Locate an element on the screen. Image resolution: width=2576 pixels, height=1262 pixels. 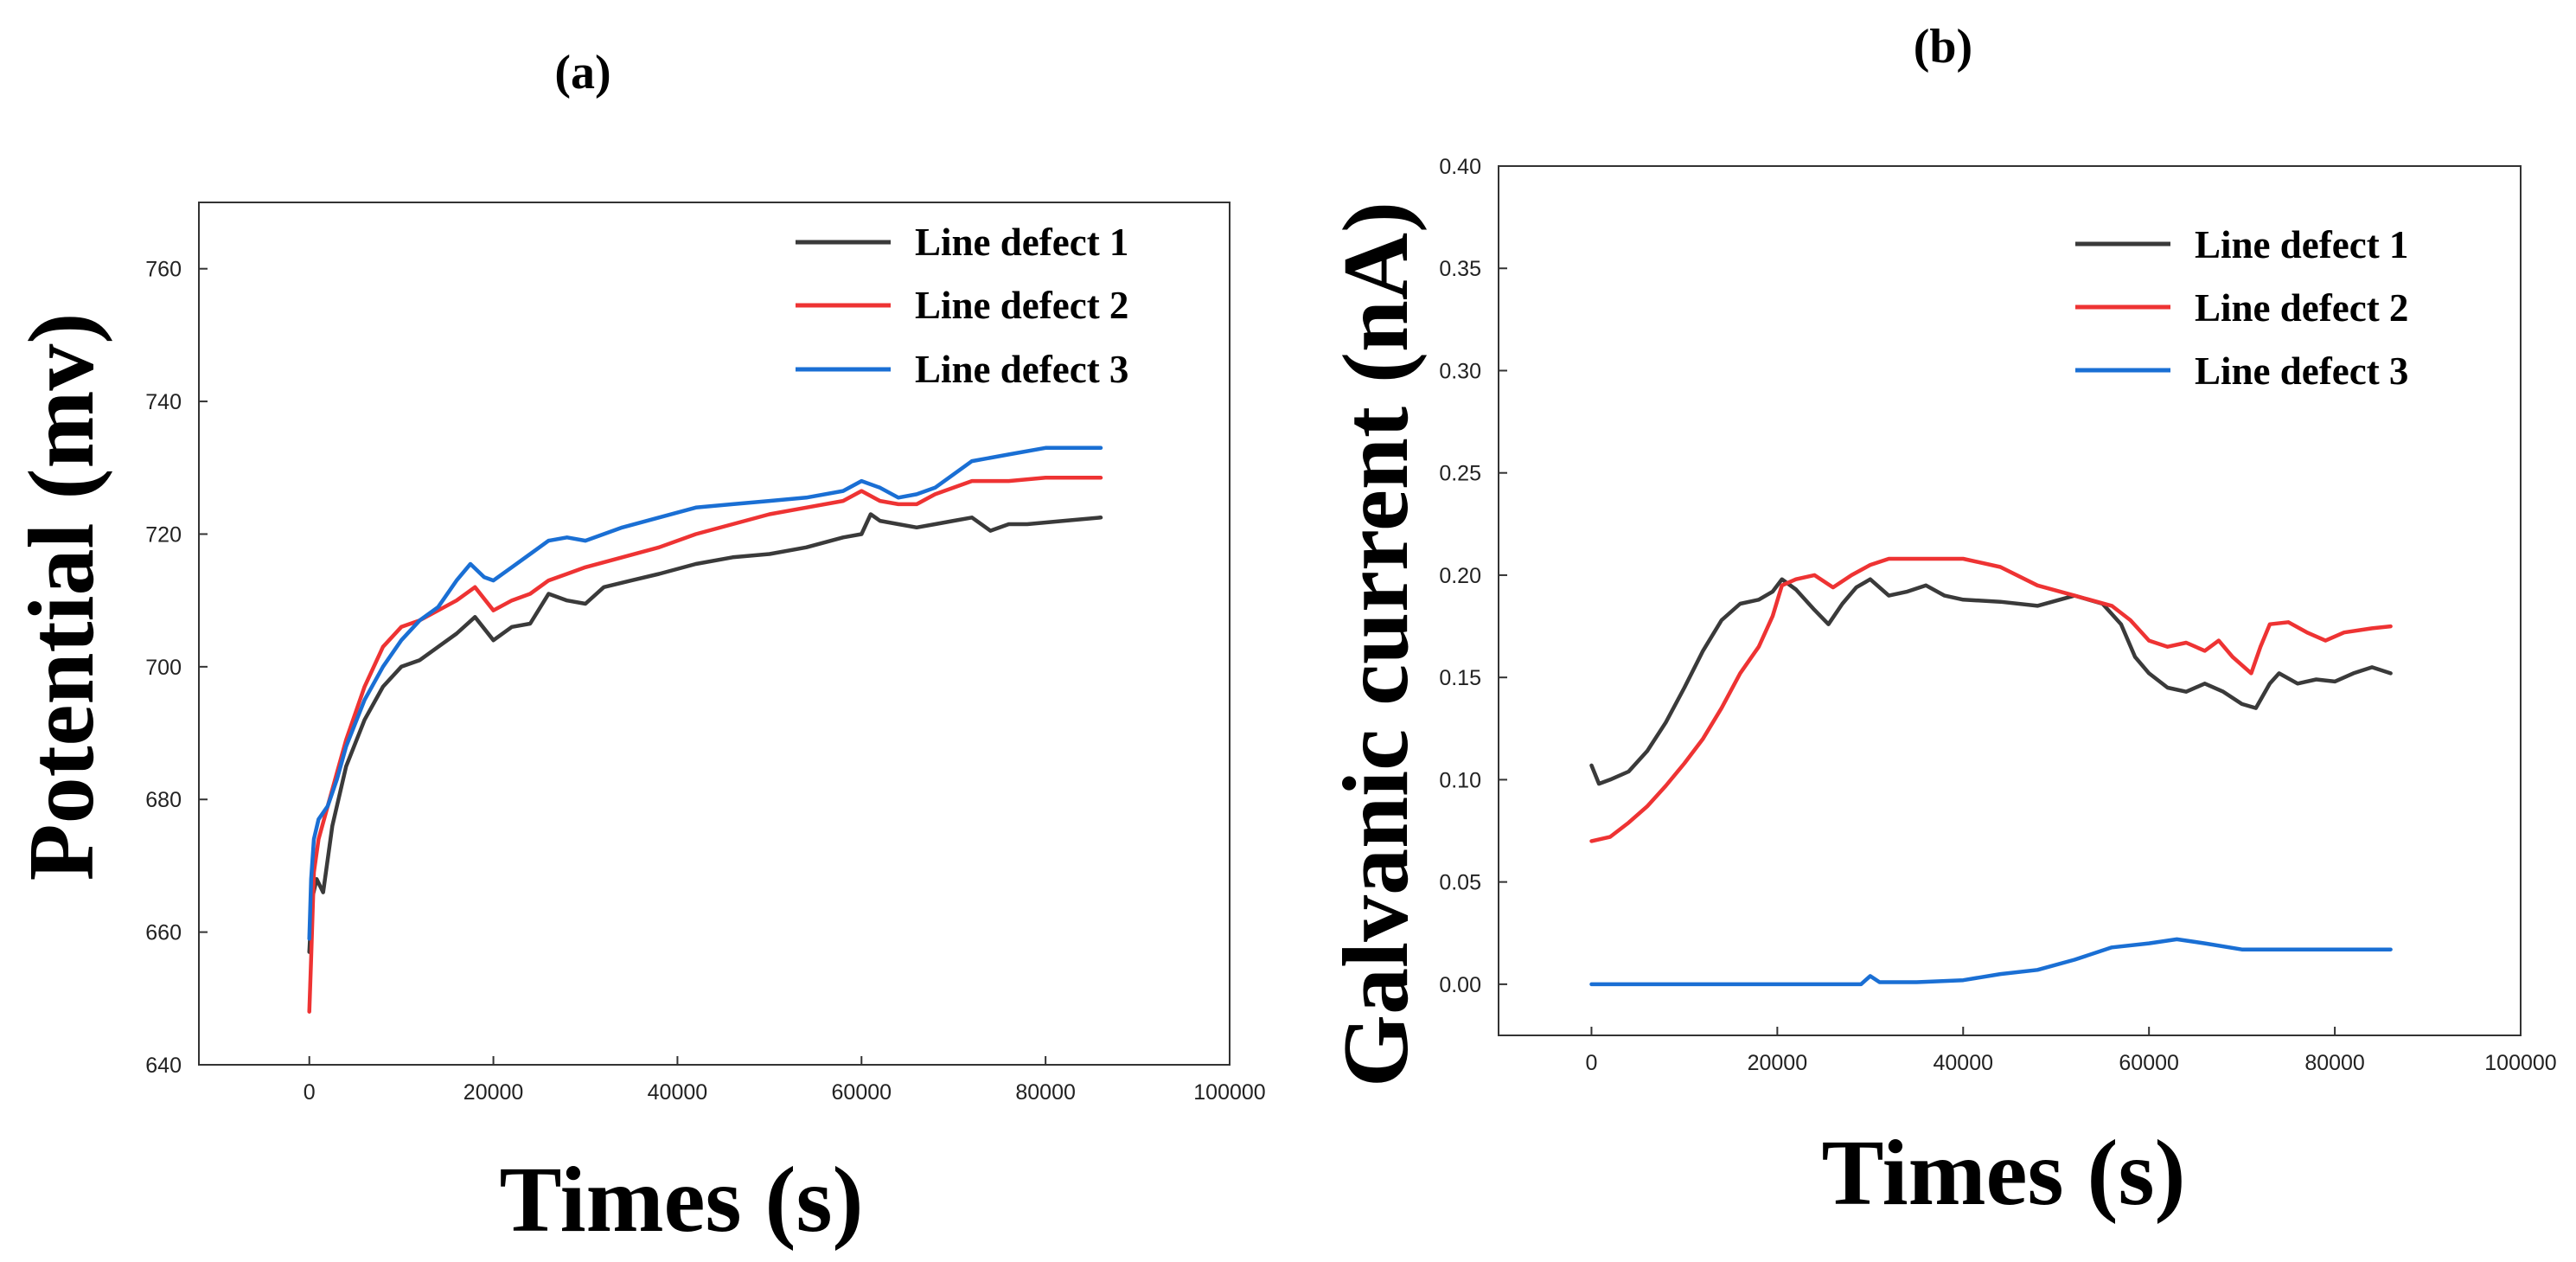
panel-b-series-group is located at coordinates (1991, 771).